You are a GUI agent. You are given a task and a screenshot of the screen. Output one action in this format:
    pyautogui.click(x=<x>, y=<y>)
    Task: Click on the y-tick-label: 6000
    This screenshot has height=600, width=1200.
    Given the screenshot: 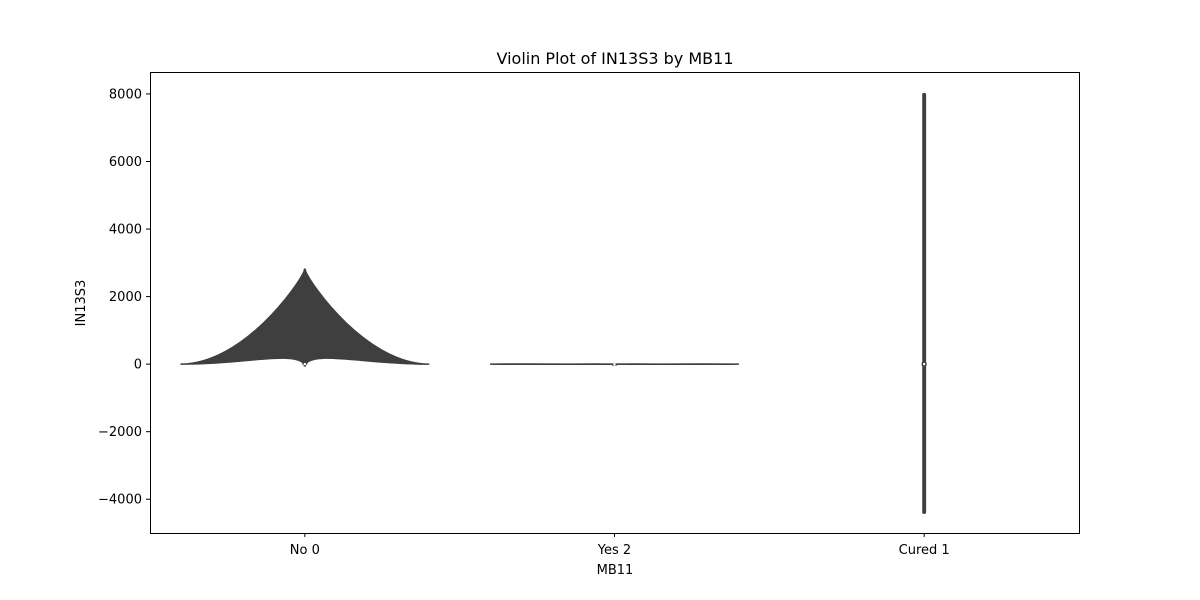 What is the action you would take?
    pyautogui.click(x=125, y=162)
    